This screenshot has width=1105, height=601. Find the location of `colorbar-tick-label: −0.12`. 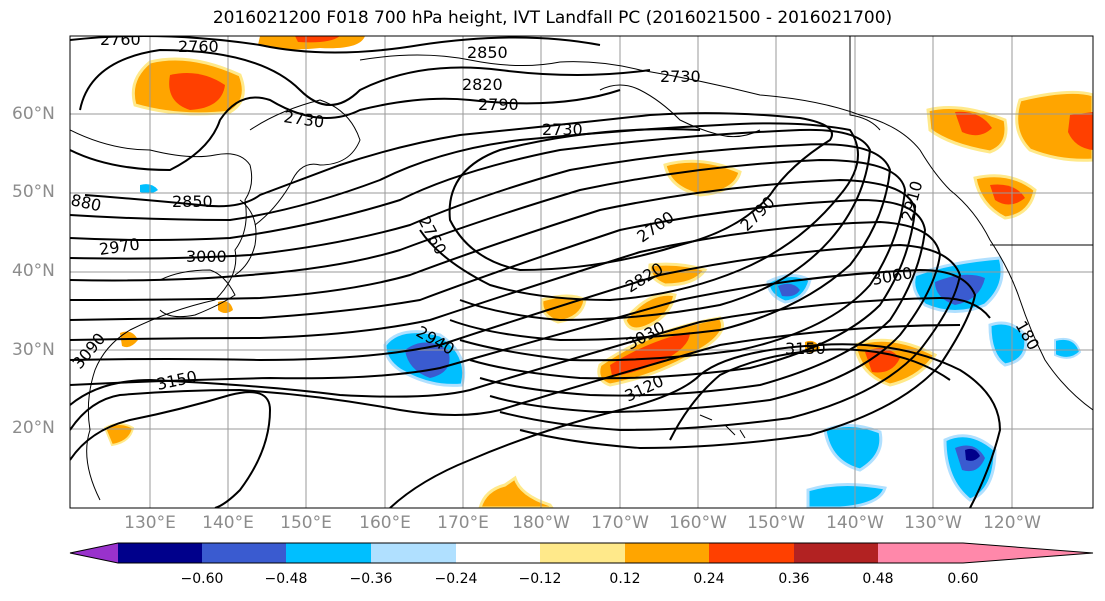

colorbar-tick-label: −0.12 is located at coordinates (540, 579).